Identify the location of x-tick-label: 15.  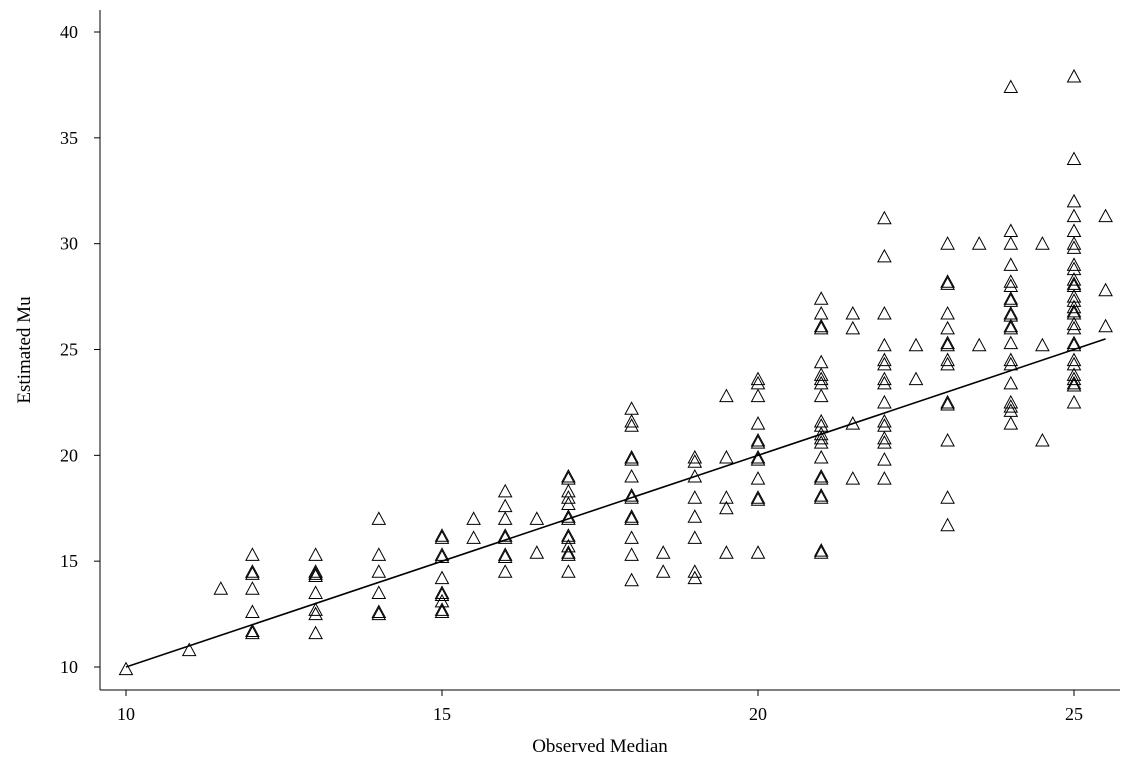
(442, 714).